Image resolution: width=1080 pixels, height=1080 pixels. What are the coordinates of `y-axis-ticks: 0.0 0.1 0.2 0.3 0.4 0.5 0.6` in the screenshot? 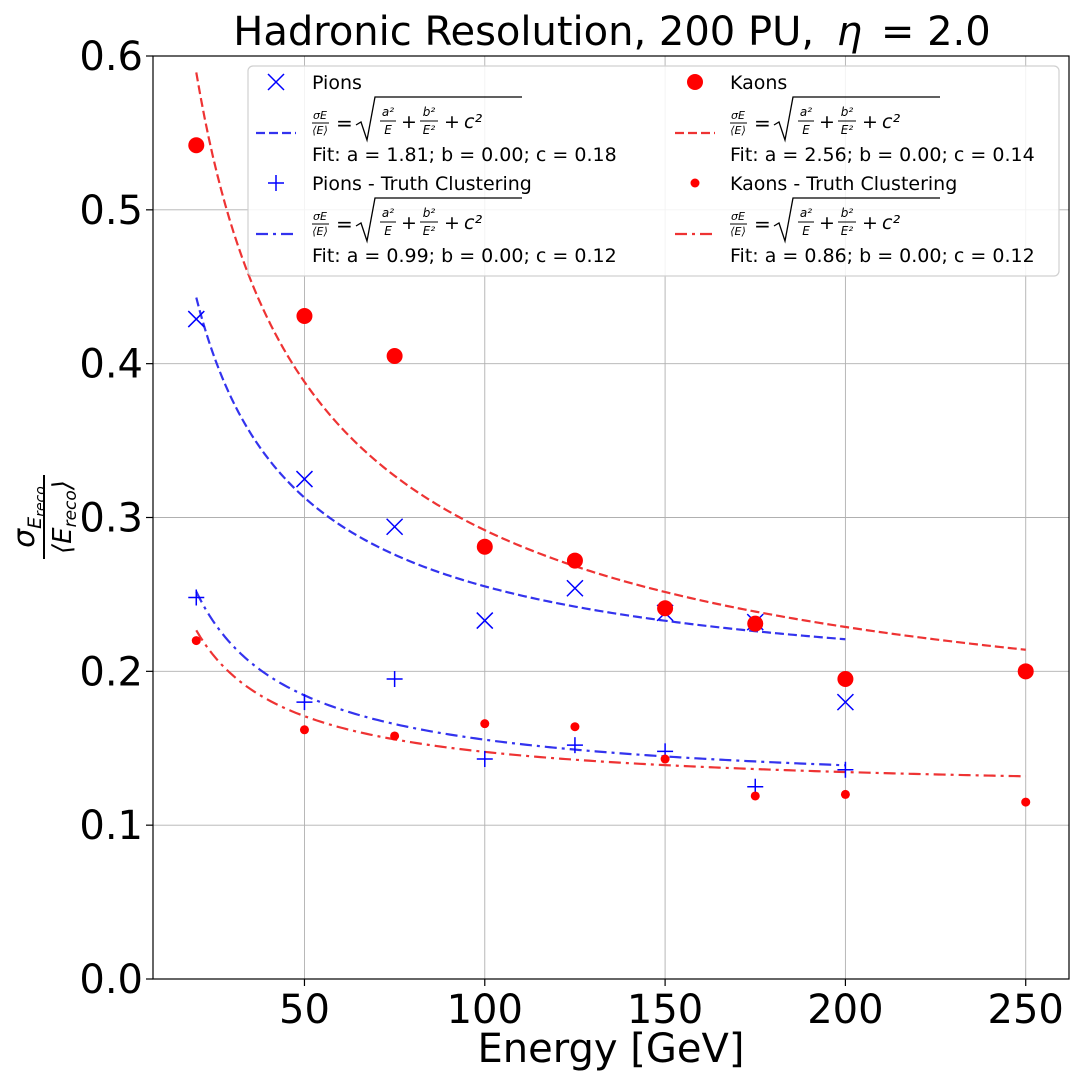 It's located at (116, 518).